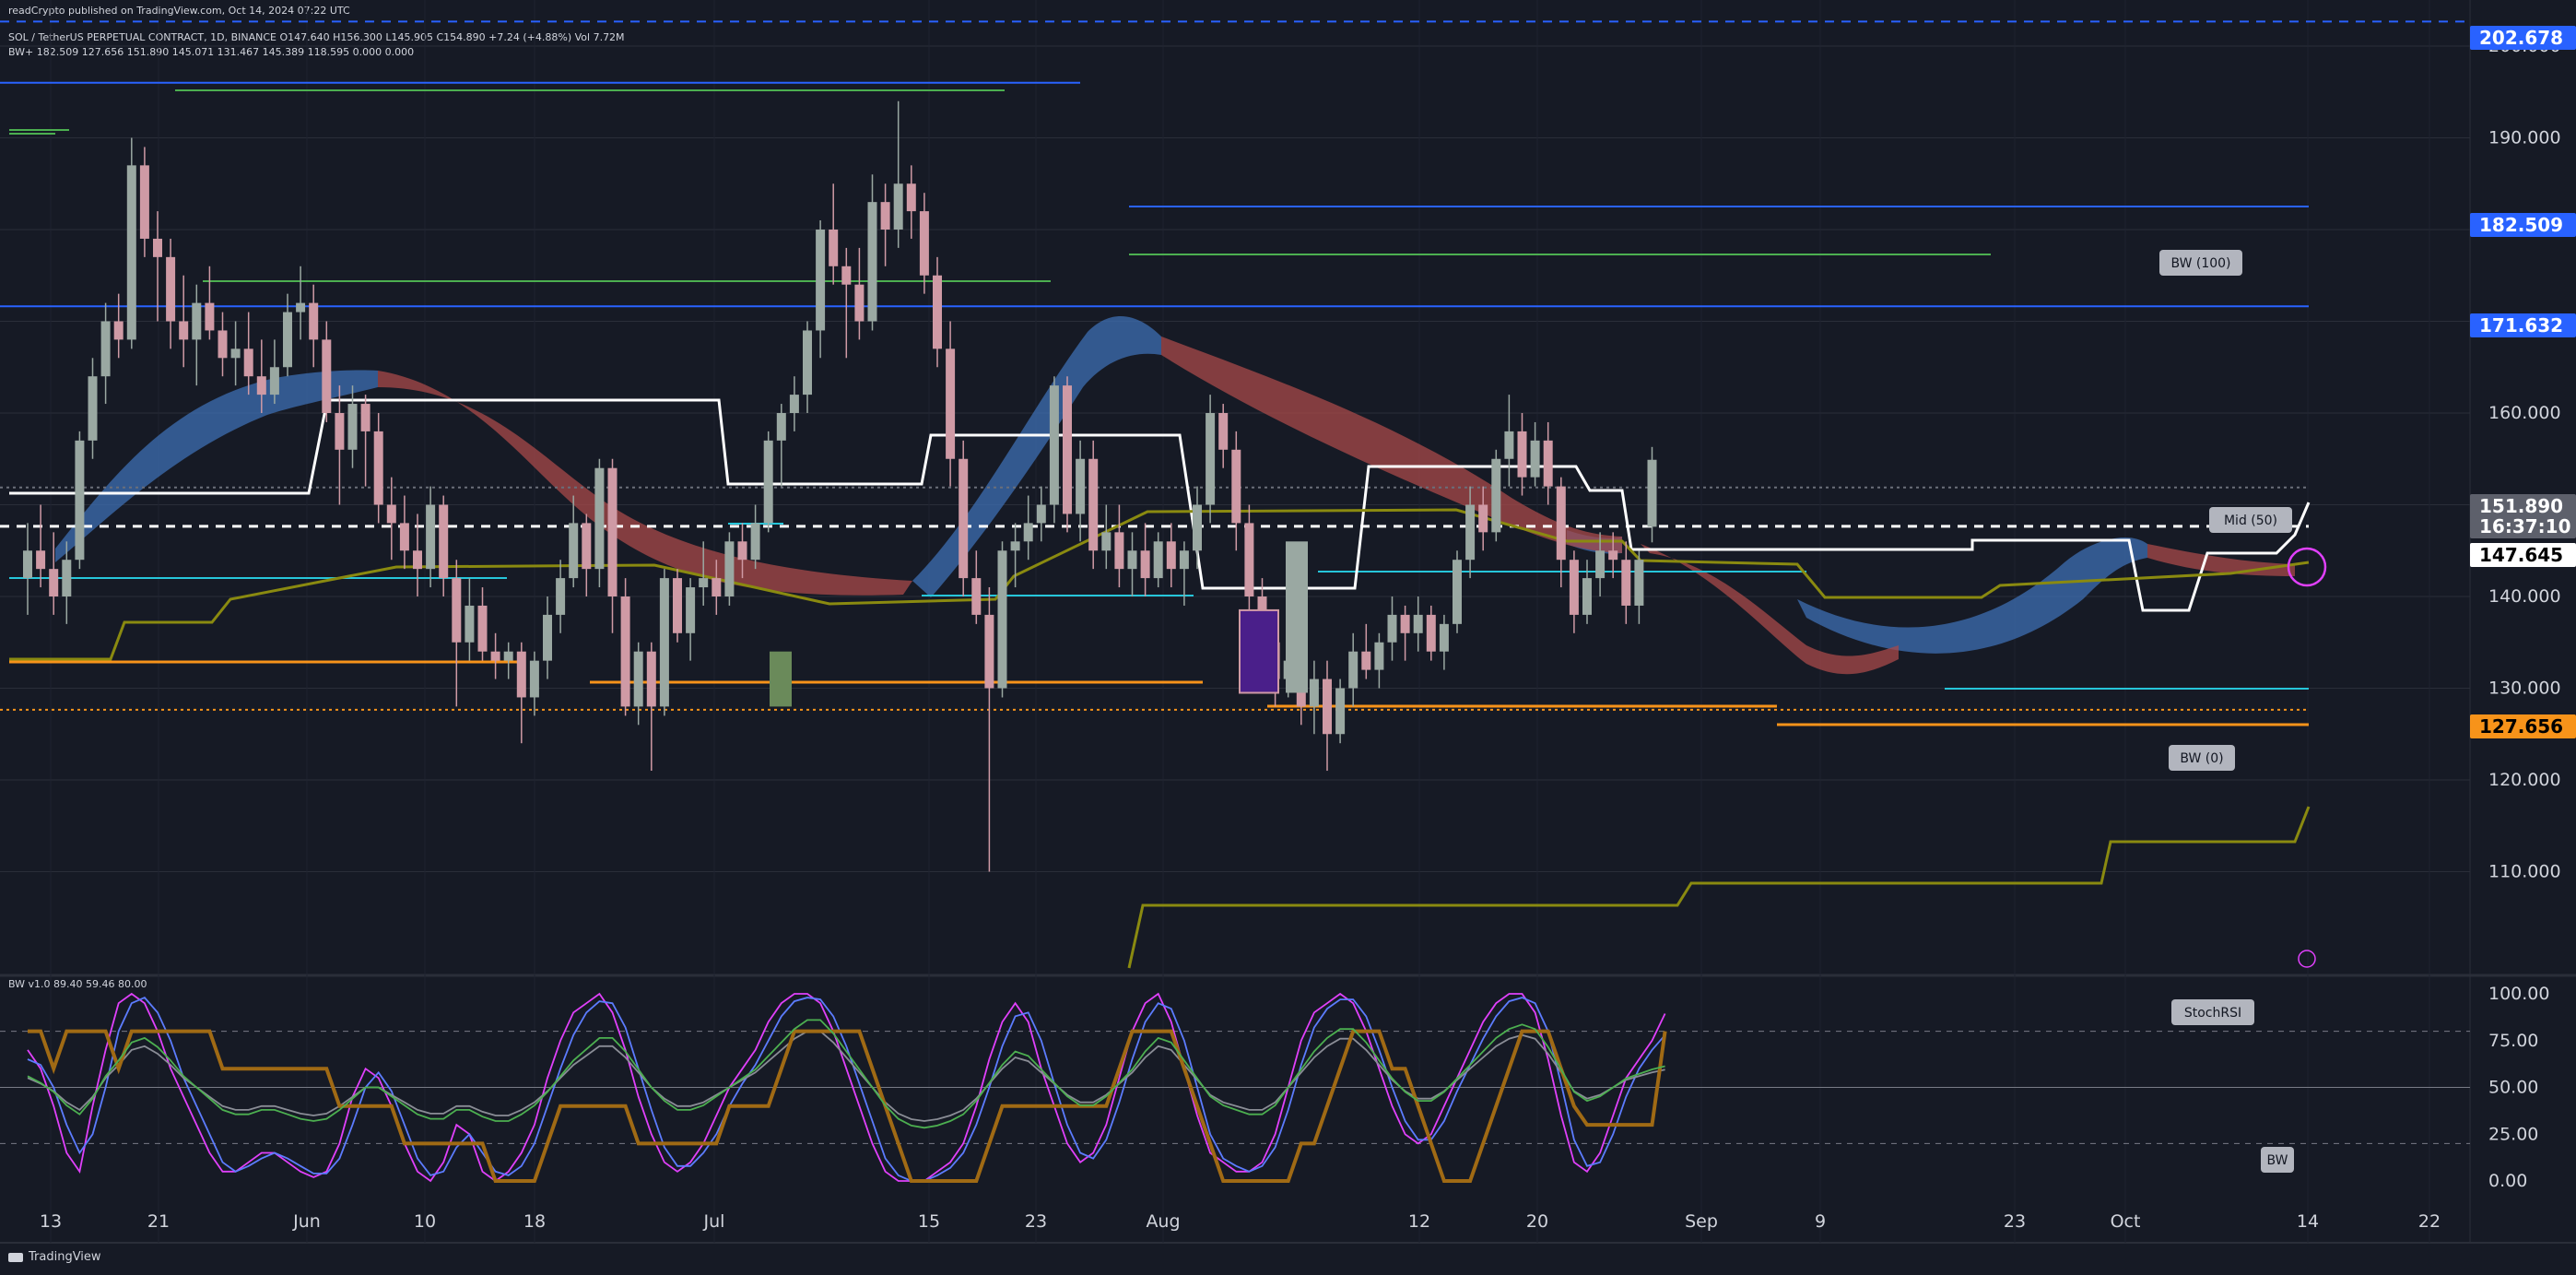 The image size is (2576, 1275). Describe the element at coordinates (2513, 1041) in the screenshot. I see `osc-tick-label: 75.00` at that location.